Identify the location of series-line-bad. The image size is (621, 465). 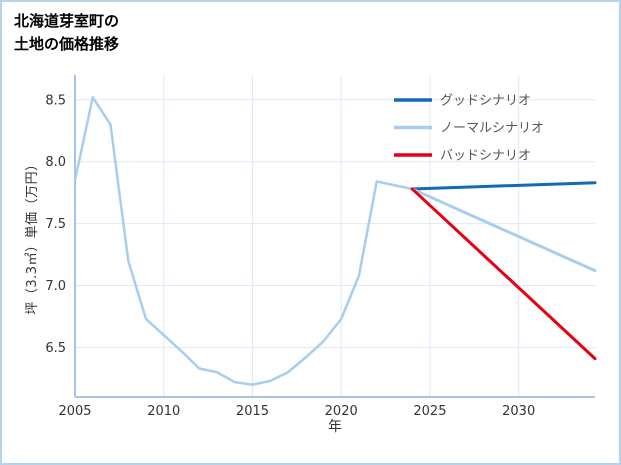
(503, 274).